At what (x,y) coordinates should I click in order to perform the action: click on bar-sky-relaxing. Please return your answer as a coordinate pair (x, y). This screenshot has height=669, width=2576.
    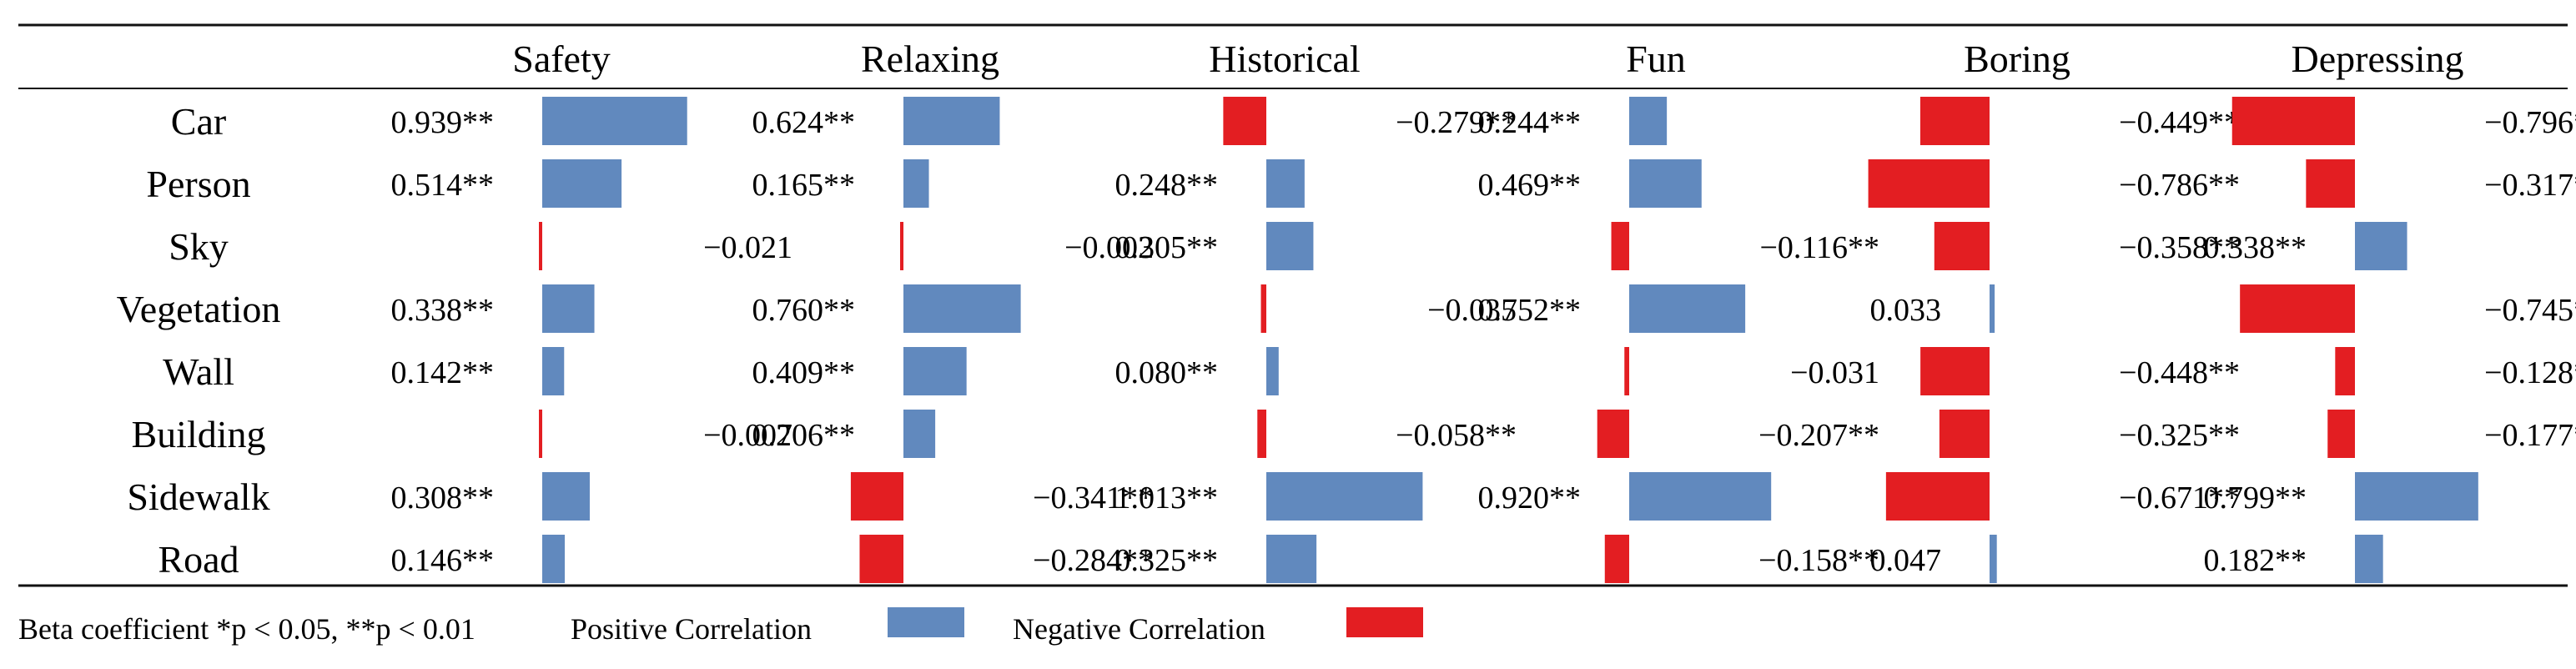
    Looking at the image, I should click on (901, 246).